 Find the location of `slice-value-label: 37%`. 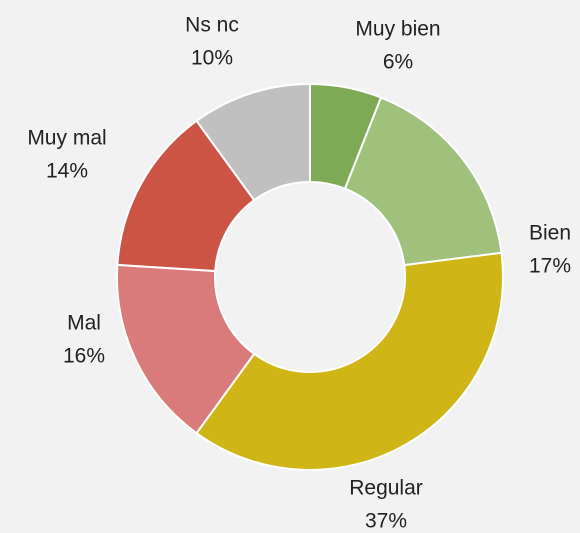

slice-value-label: 37% is located at coordinates (386, 521).